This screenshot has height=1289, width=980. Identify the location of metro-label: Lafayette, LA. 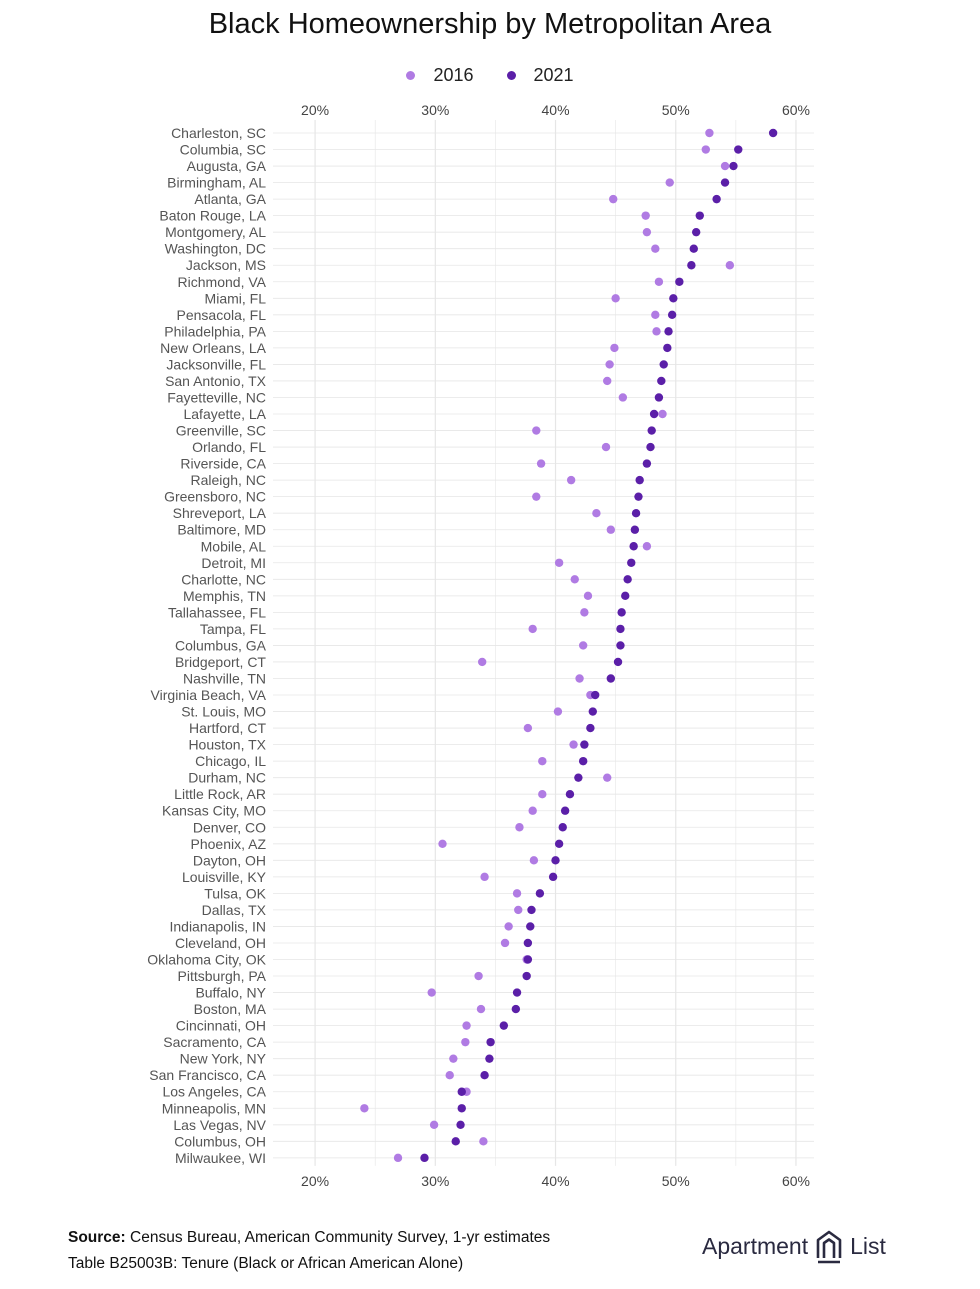
(224, 414).